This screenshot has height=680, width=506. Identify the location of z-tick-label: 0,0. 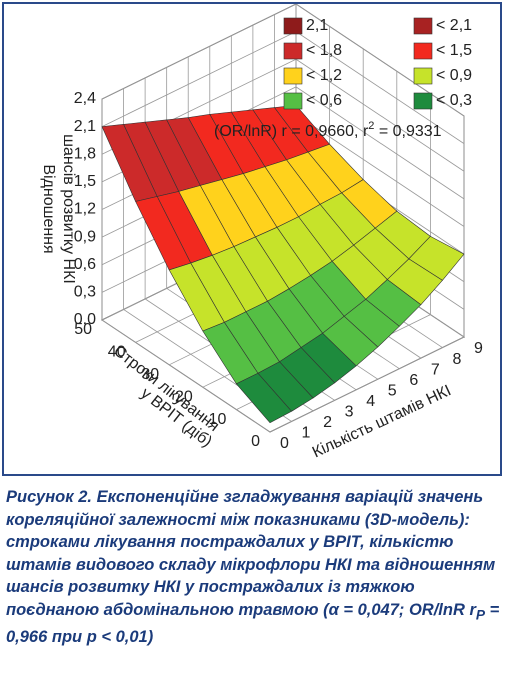
(85, 319).